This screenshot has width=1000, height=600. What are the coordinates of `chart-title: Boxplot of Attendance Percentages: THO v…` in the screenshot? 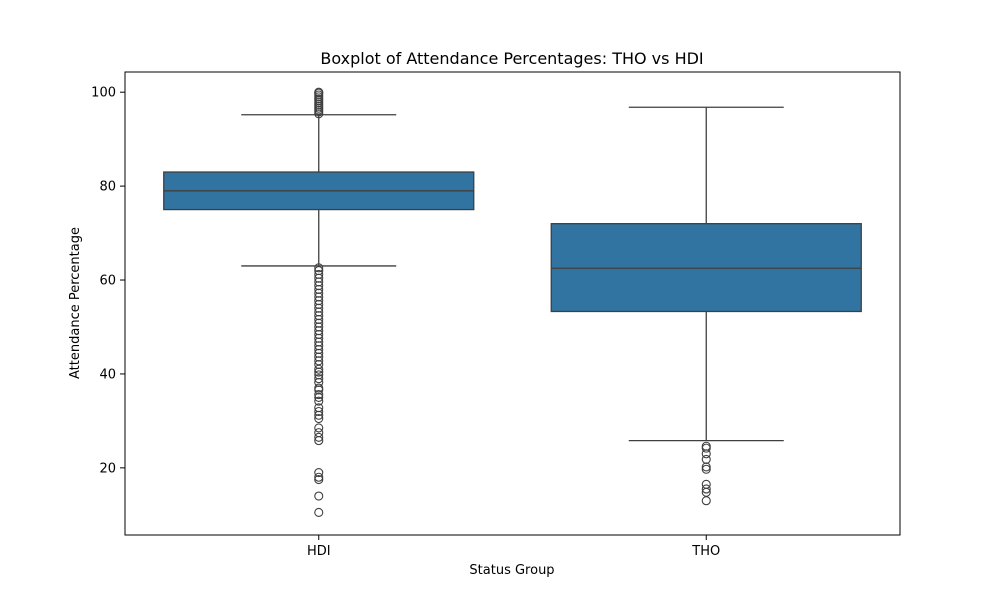 It's located at (511, 58).